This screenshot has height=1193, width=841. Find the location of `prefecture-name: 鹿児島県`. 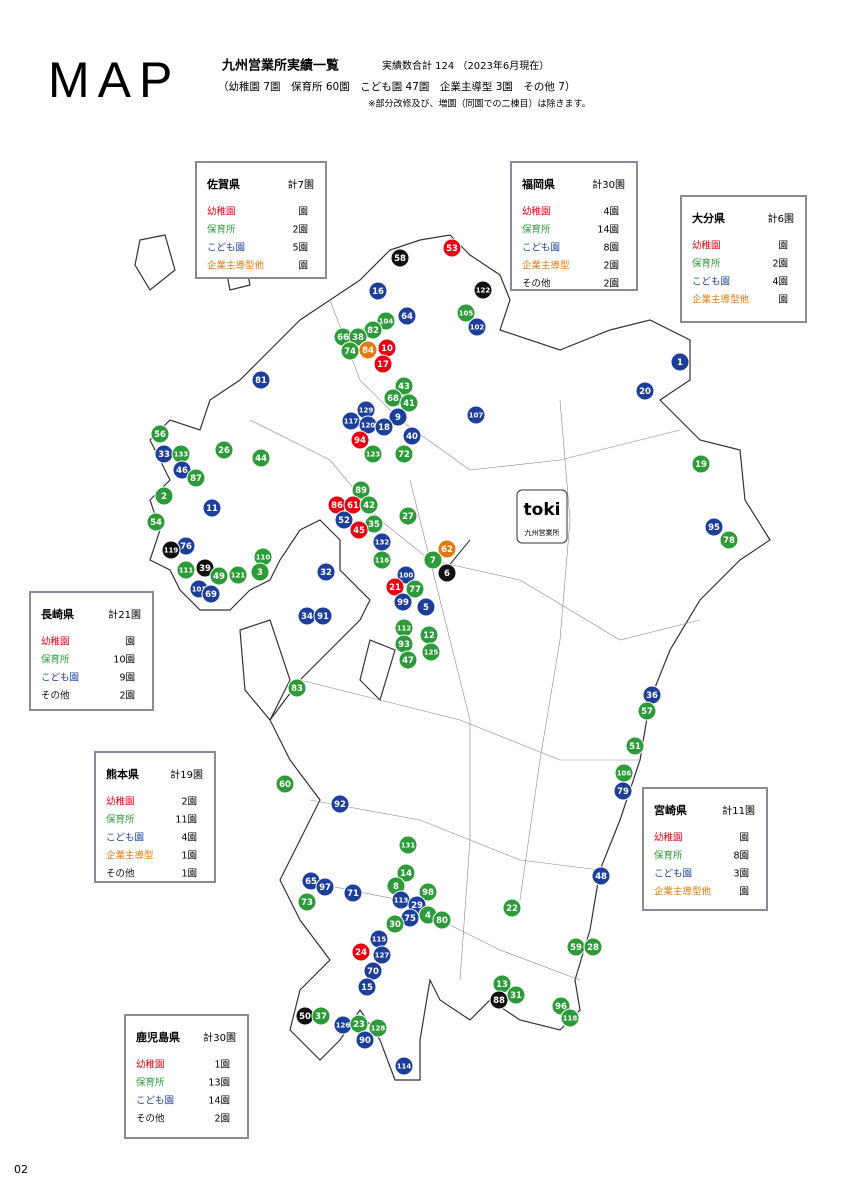

prefecture-name: 鹿児島県 is located at coordinates (158, 1037).